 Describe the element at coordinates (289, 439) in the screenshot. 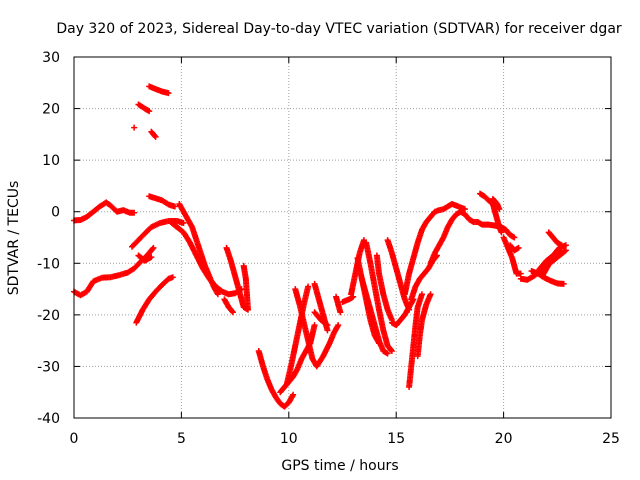

I see `x-tick-label: 10` at that location.